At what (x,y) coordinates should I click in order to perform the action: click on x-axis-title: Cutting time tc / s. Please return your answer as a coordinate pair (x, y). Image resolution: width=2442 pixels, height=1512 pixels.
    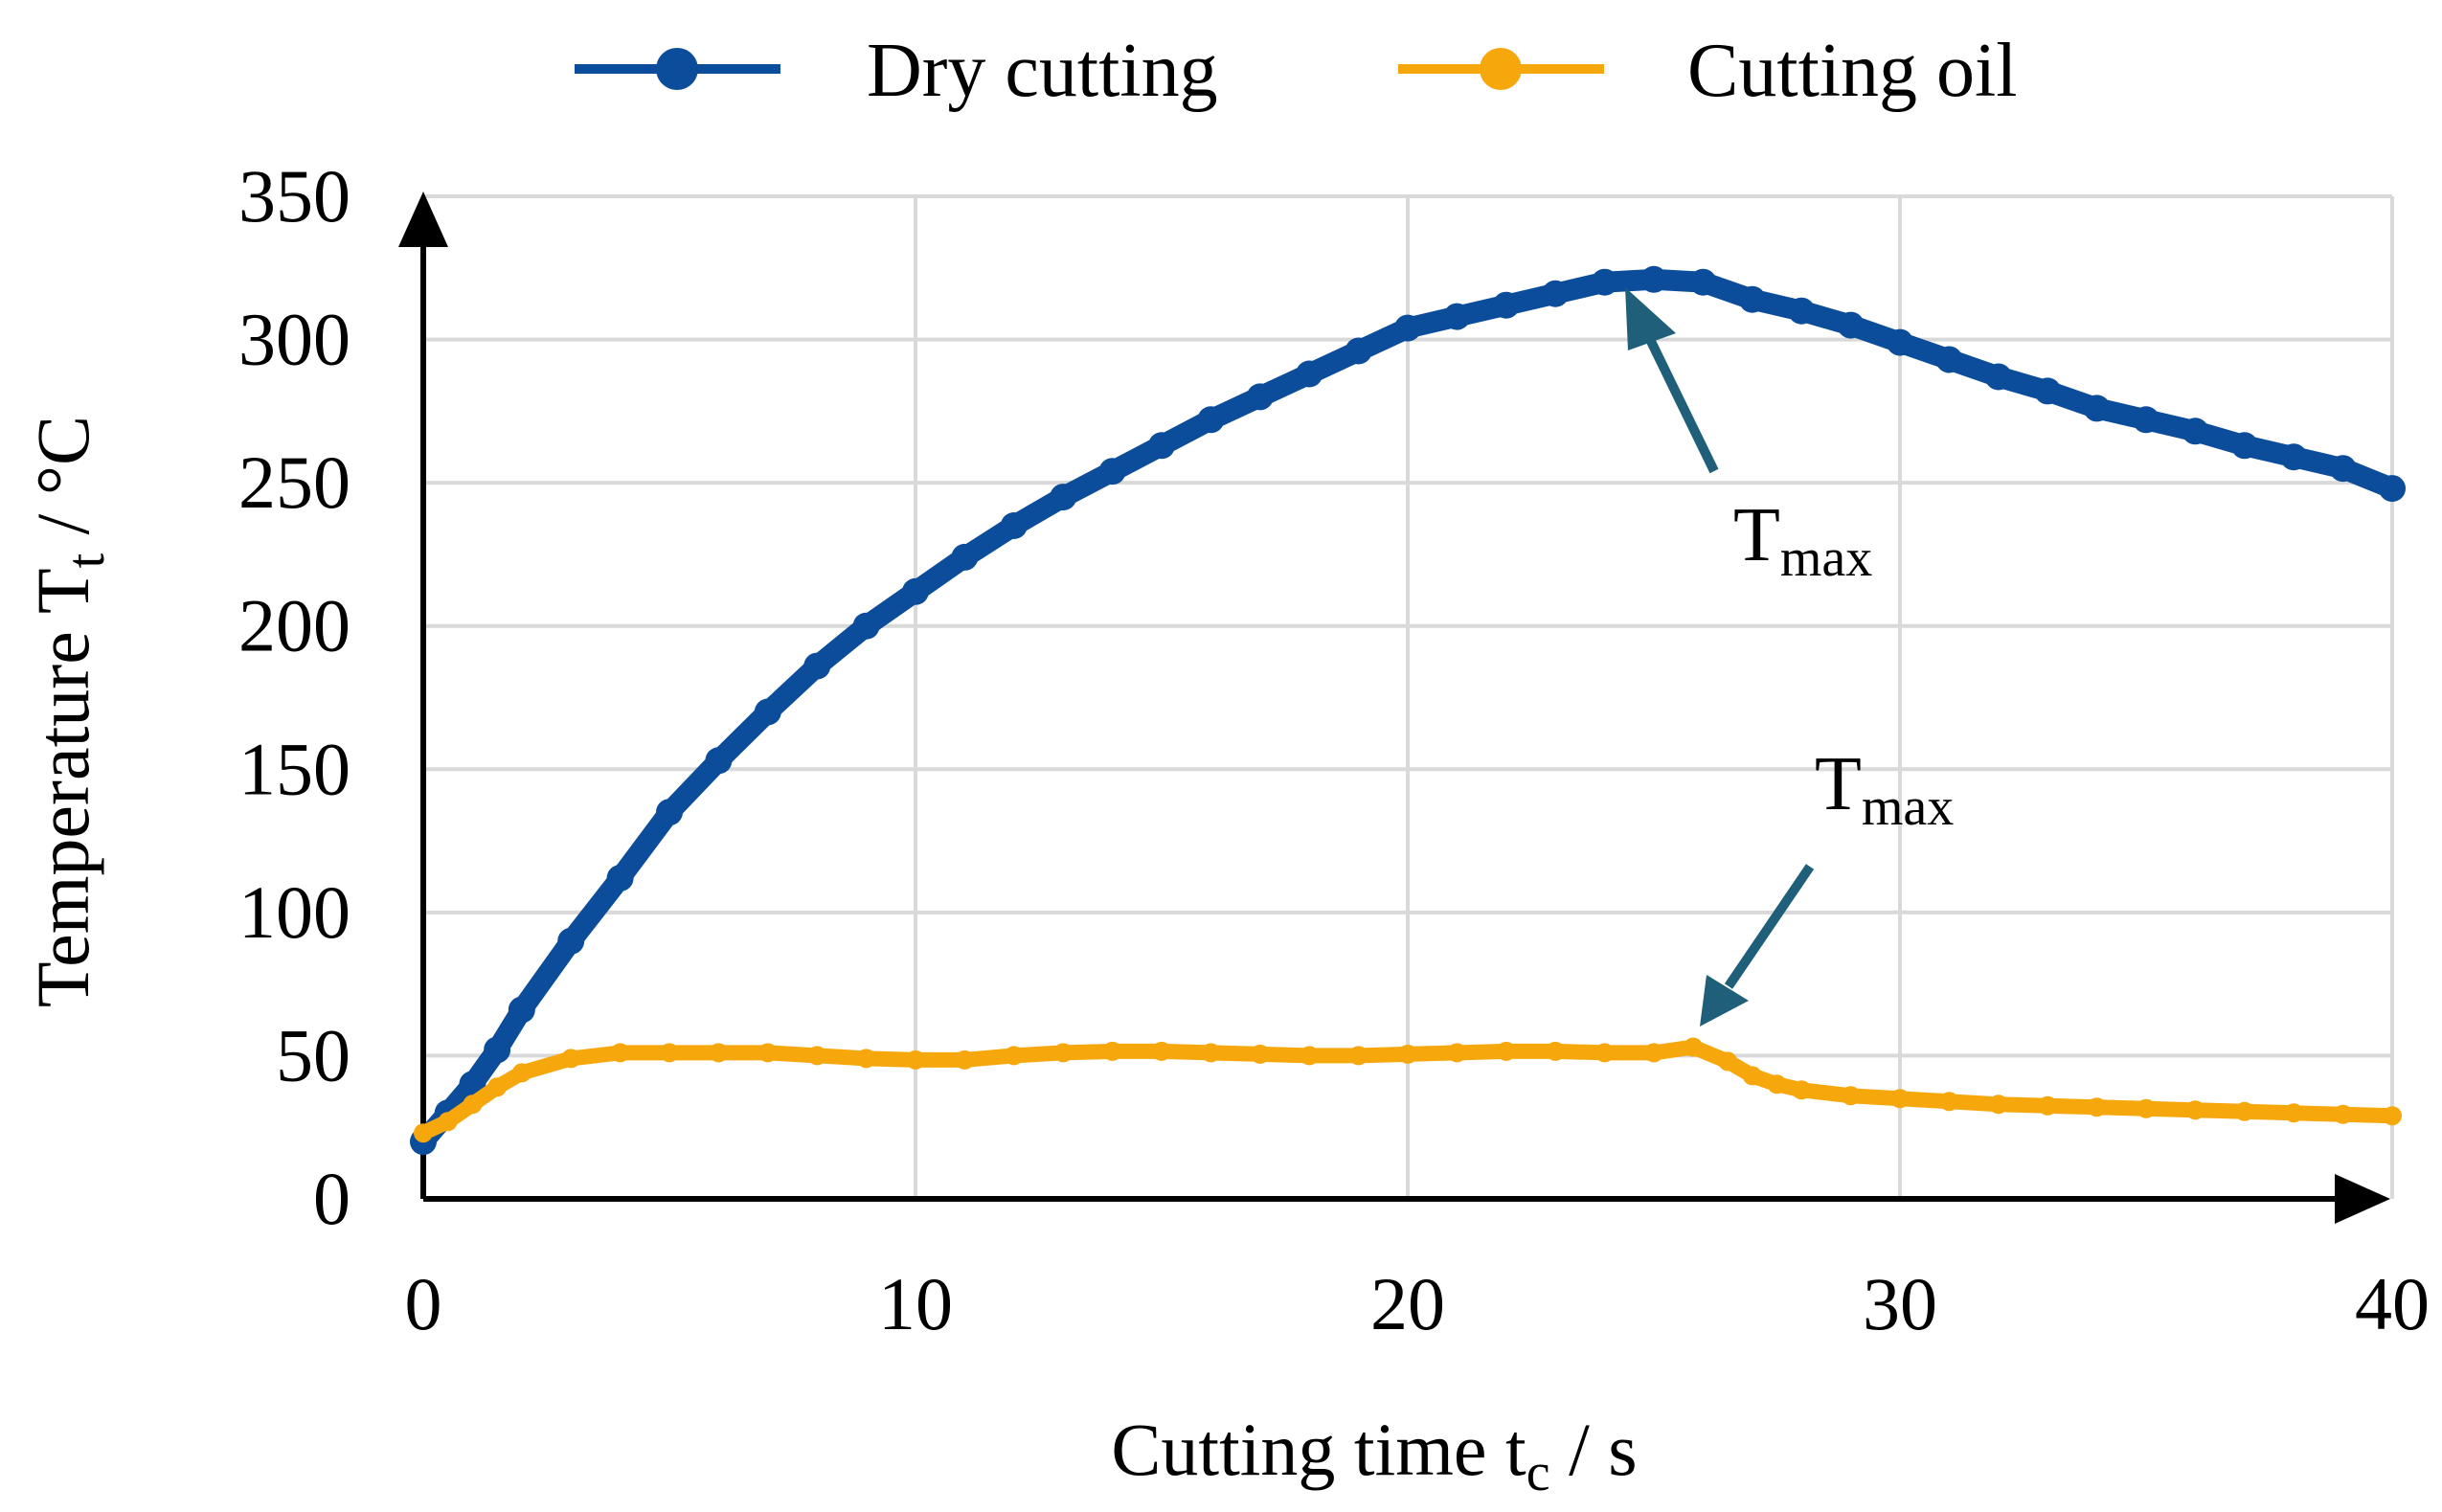
    Looking at the image, I should click on (1374, 1455).